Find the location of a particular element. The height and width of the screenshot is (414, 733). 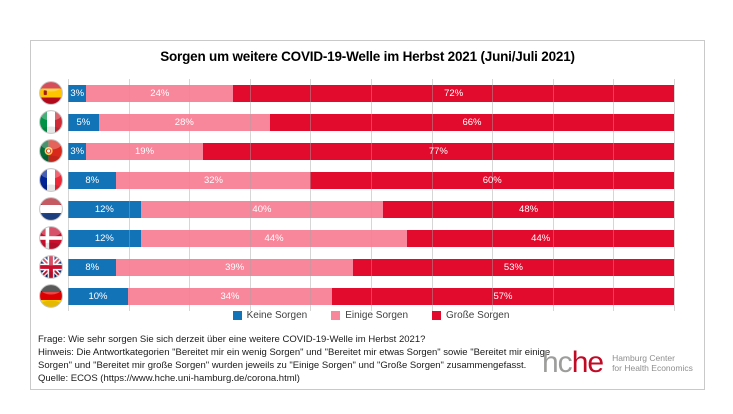

chart-row-germany: 10% 34% 57% is located at coordinates (367, 296).